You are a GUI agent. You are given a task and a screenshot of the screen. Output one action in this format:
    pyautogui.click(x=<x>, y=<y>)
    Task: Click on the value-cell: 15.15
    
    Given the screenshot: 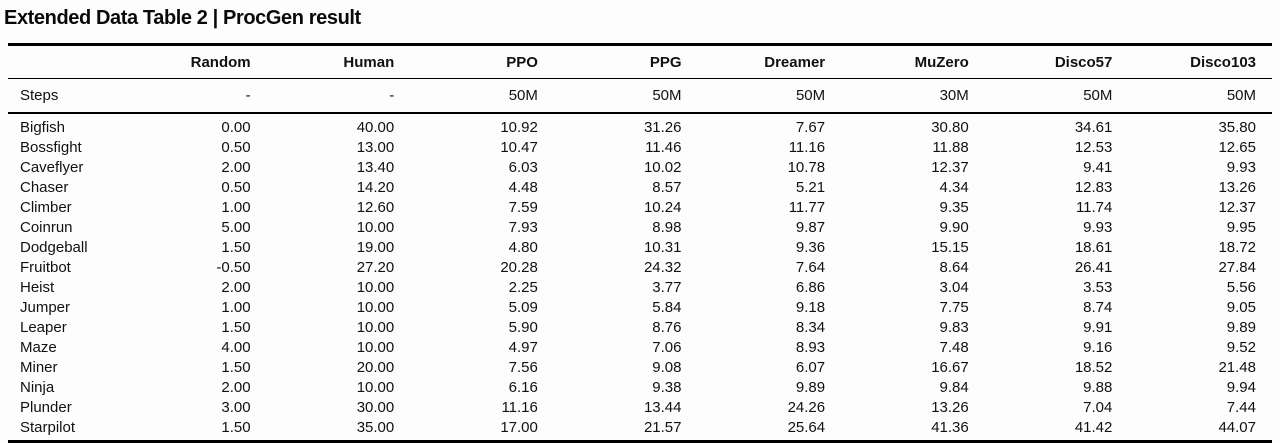 What is the action you would take?
    pyautogui.click(x=950, y=247)
    